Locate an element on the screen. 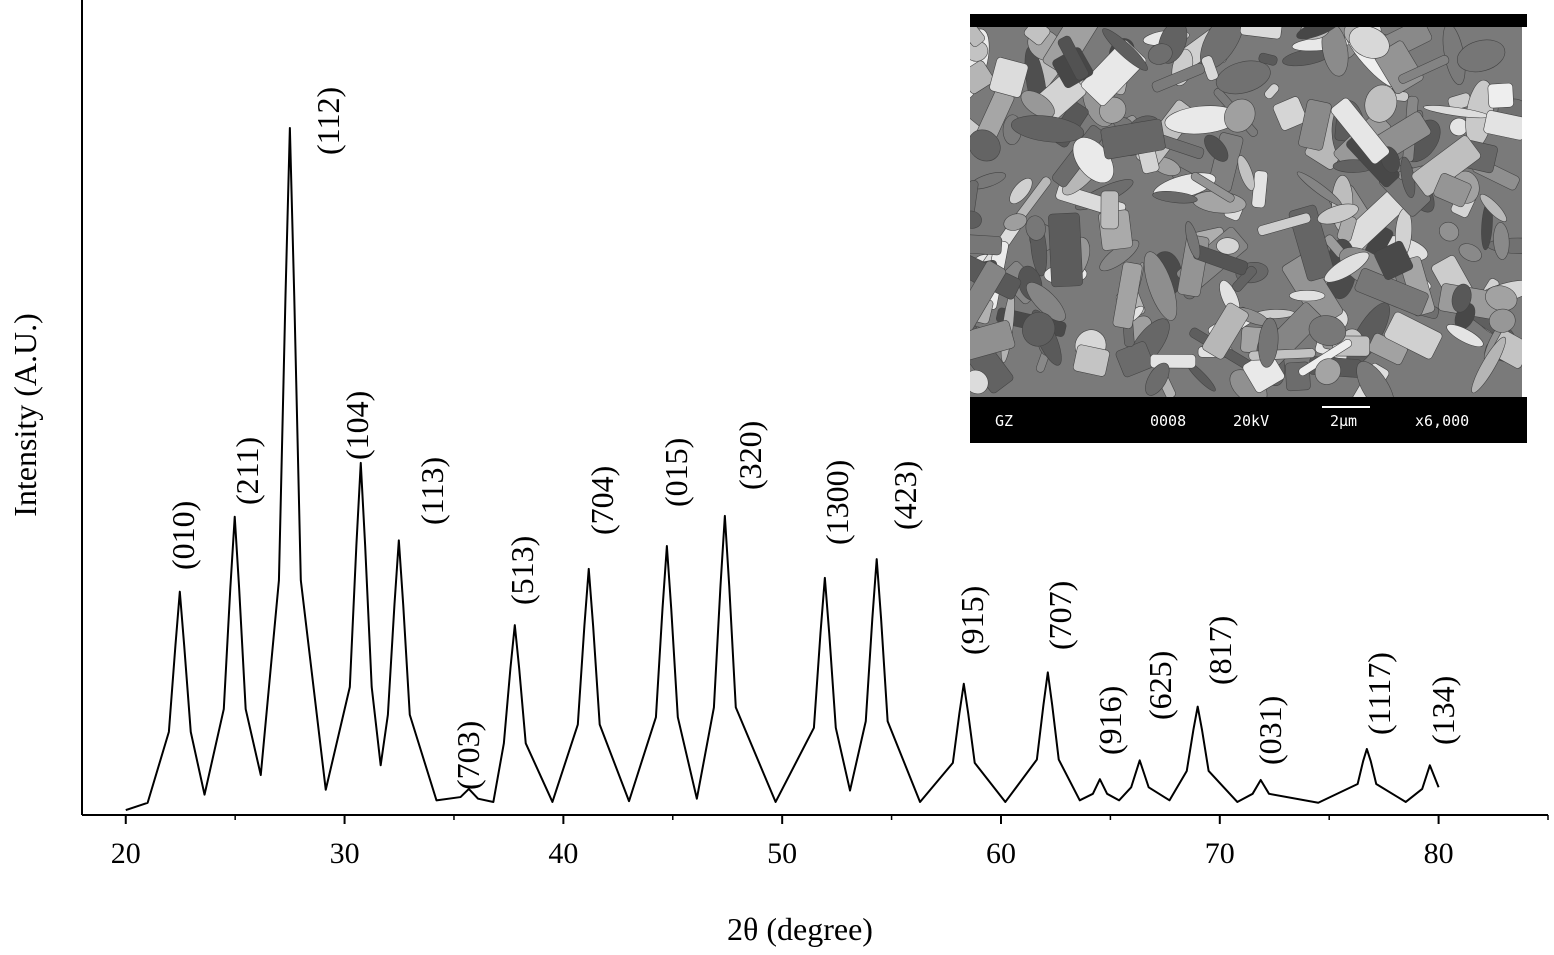  inset-label: x6,000 is located at coordinates (1442, 421).